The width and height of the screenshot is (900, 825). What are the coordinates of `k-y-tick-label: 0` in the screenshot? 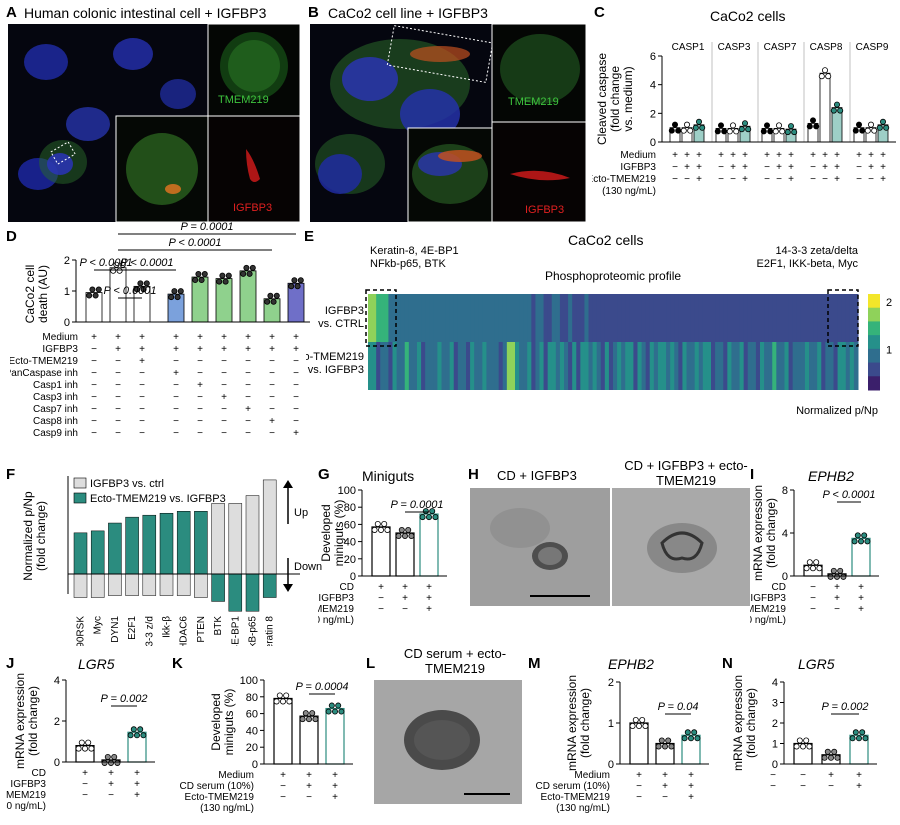 It's located at (255, 765).